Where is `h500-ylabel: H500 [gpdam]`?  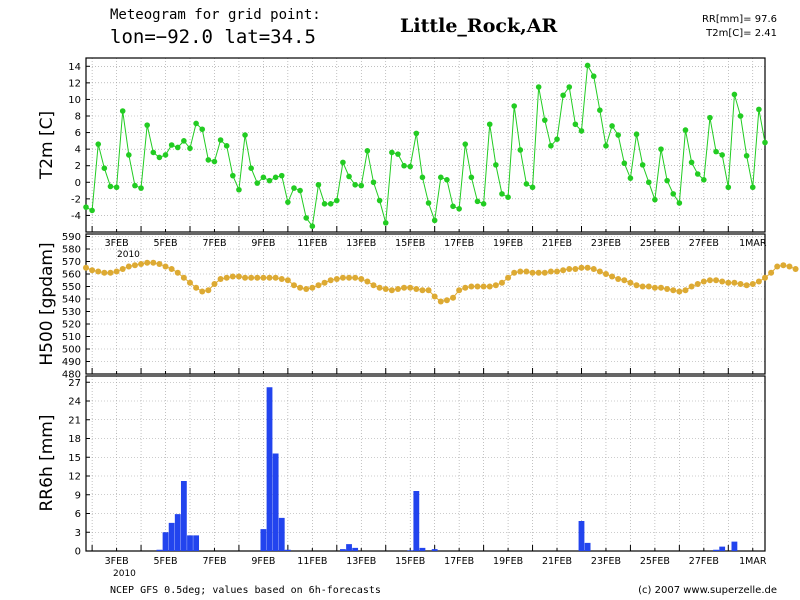 h500-ylabel: H500 [gpdam] is located at coordinates (47, 303).